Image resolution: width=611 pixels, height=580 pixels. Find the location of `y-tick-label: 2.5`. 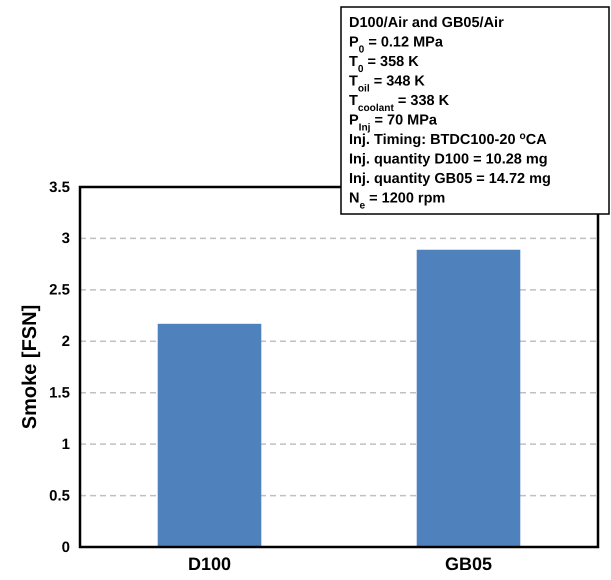

y-tick-label: 2.5 is located at coordinates (59, 290).